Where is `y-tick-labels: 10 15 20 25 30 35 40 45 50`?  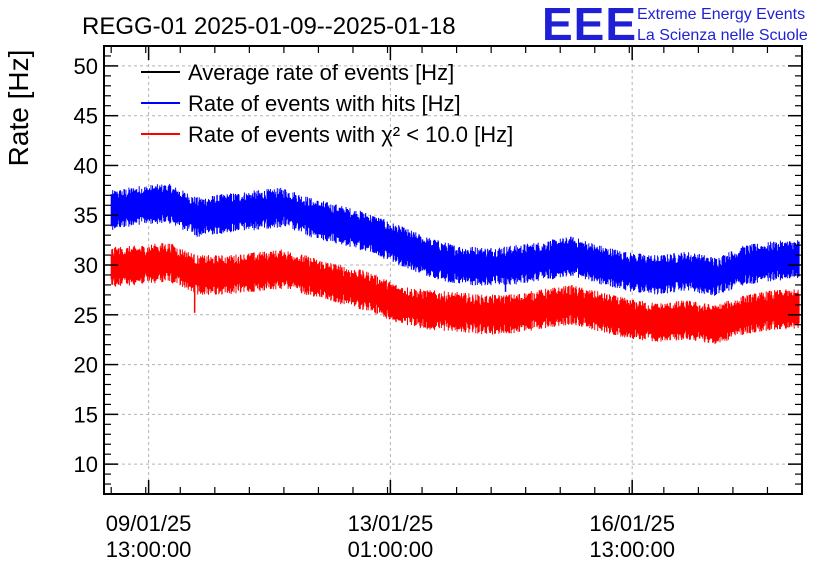
y-tick-labels: 10 15 20 25 30 35 40 45 50 is located at coordinates (86, 265).